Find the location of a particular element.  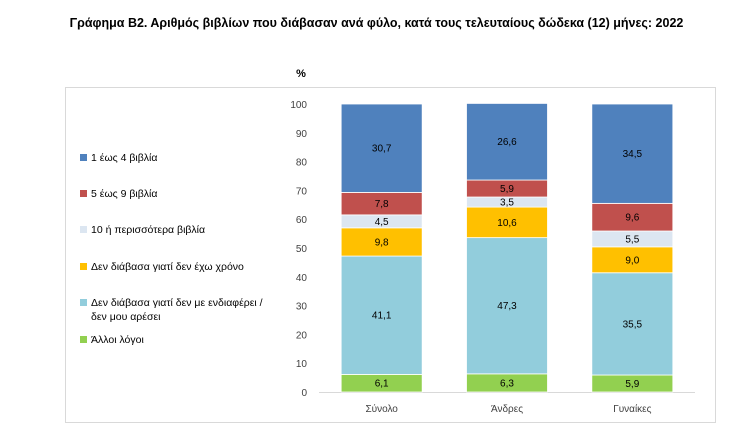

legend-label: 1 έως 4 βιβλία is located at coordinates (124, 158).